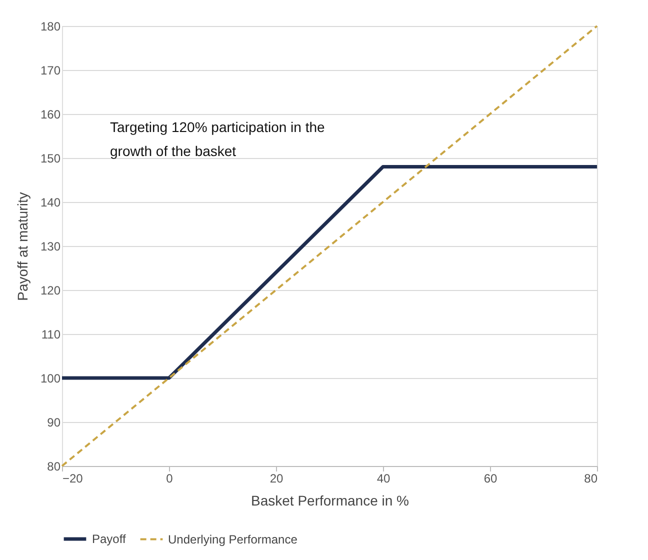 The height and width of the screenshot is (560, 648). What do you see at coordinates (591, 479) in the screenshot?
I see `x-tick-label: 80` at bounding box center [591, 479].